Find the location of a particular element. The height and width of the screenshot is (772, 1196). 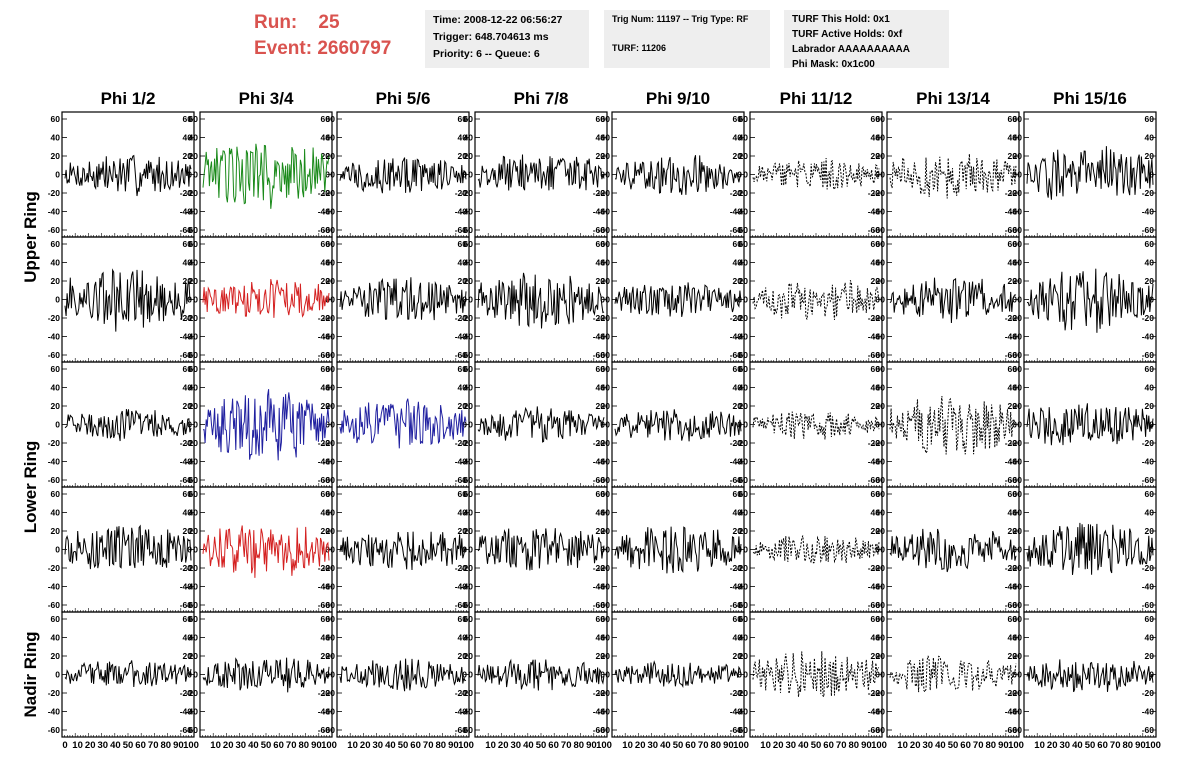

x-tick-label: 20 is located at coordinates (365, 745).